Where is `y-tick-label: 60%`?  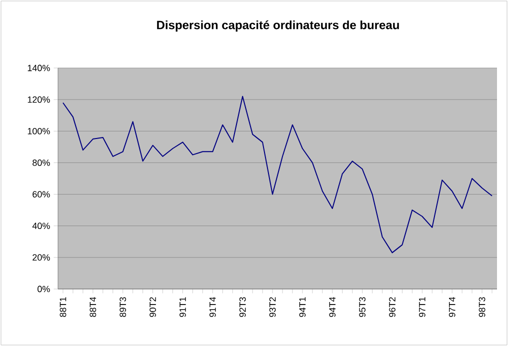 y-tick-label: 60% is located at coordinates (41, 194).